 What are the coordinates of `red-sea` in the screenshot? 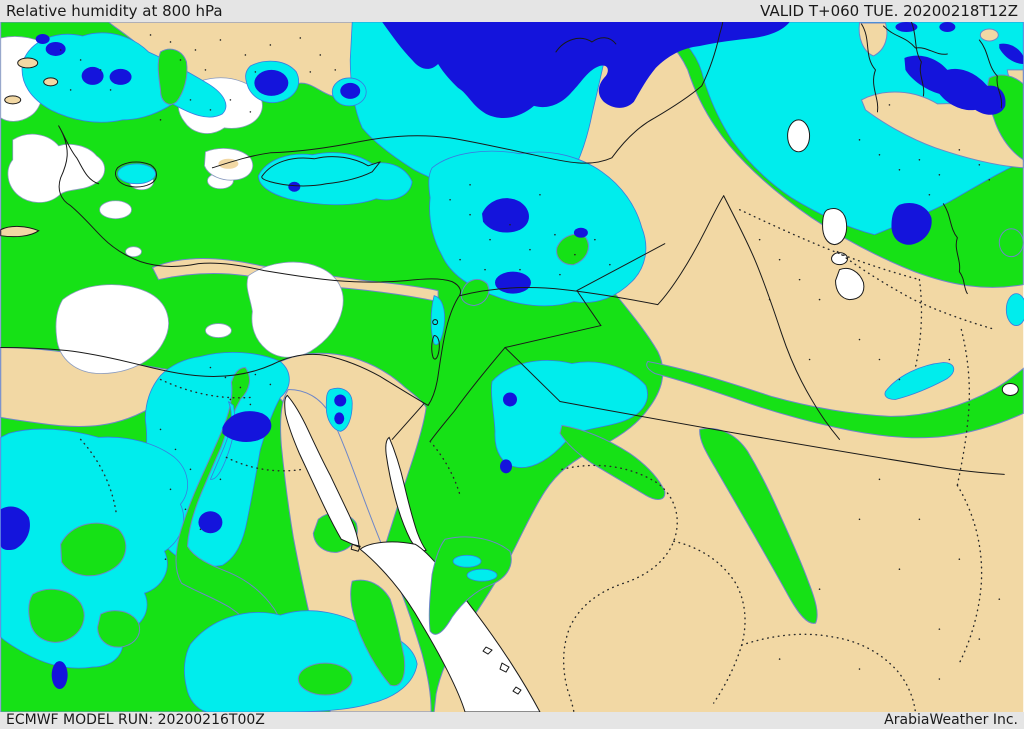 It's located at (450, 626).